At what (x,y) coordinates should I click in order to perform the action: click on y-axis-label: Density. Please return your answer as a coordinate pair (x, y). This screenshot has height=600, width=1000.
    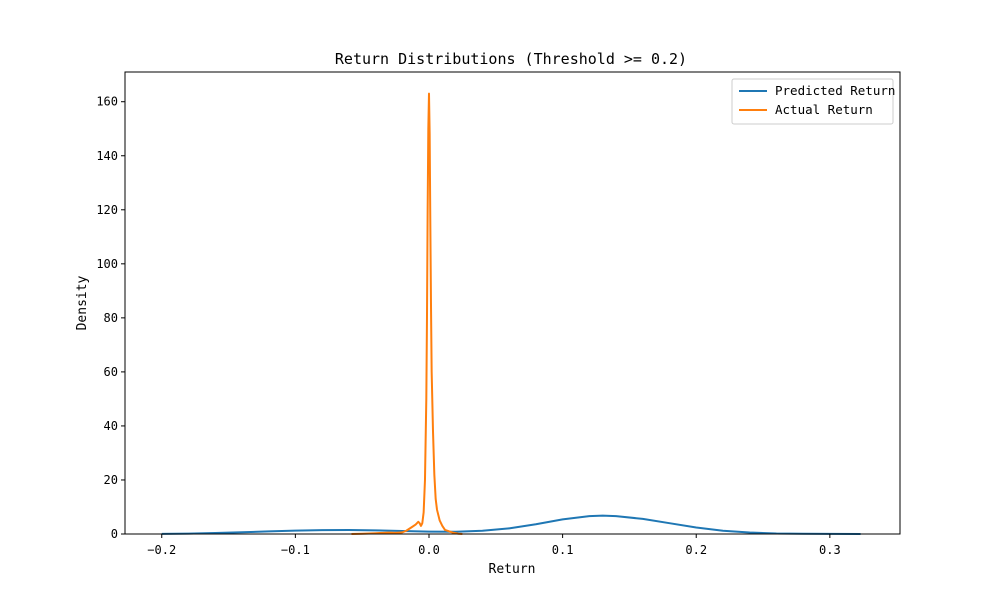
    Looking at the image, I should click on (82, 302).